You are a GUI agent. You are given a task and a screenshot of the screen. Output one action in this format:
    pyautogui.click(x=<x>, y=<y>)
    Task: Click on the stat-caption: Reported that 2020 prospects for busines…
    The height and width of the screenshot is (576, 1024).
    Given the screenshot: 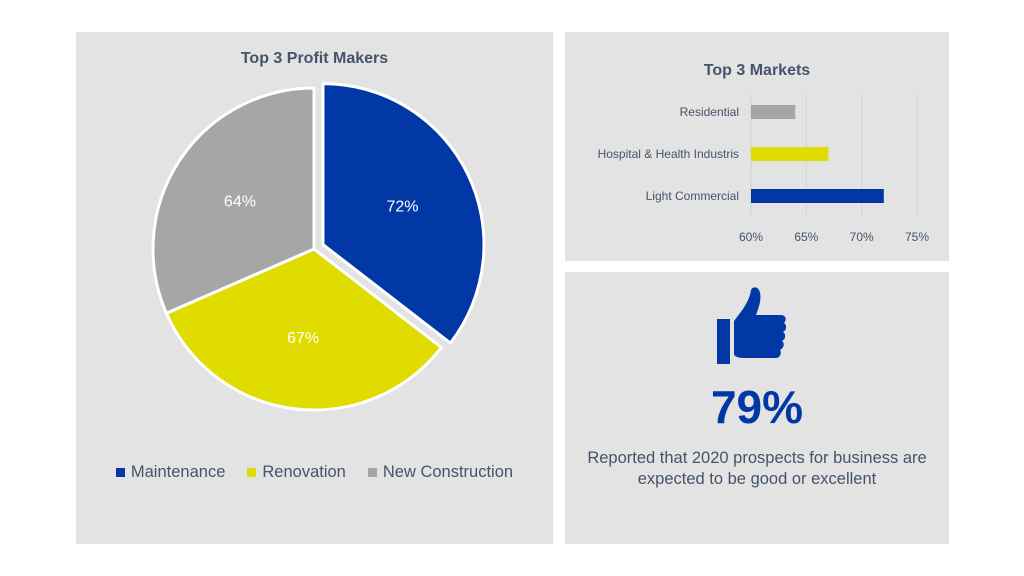 What is the action you would take?
    pyautogui.click(x=757, y=469)
    